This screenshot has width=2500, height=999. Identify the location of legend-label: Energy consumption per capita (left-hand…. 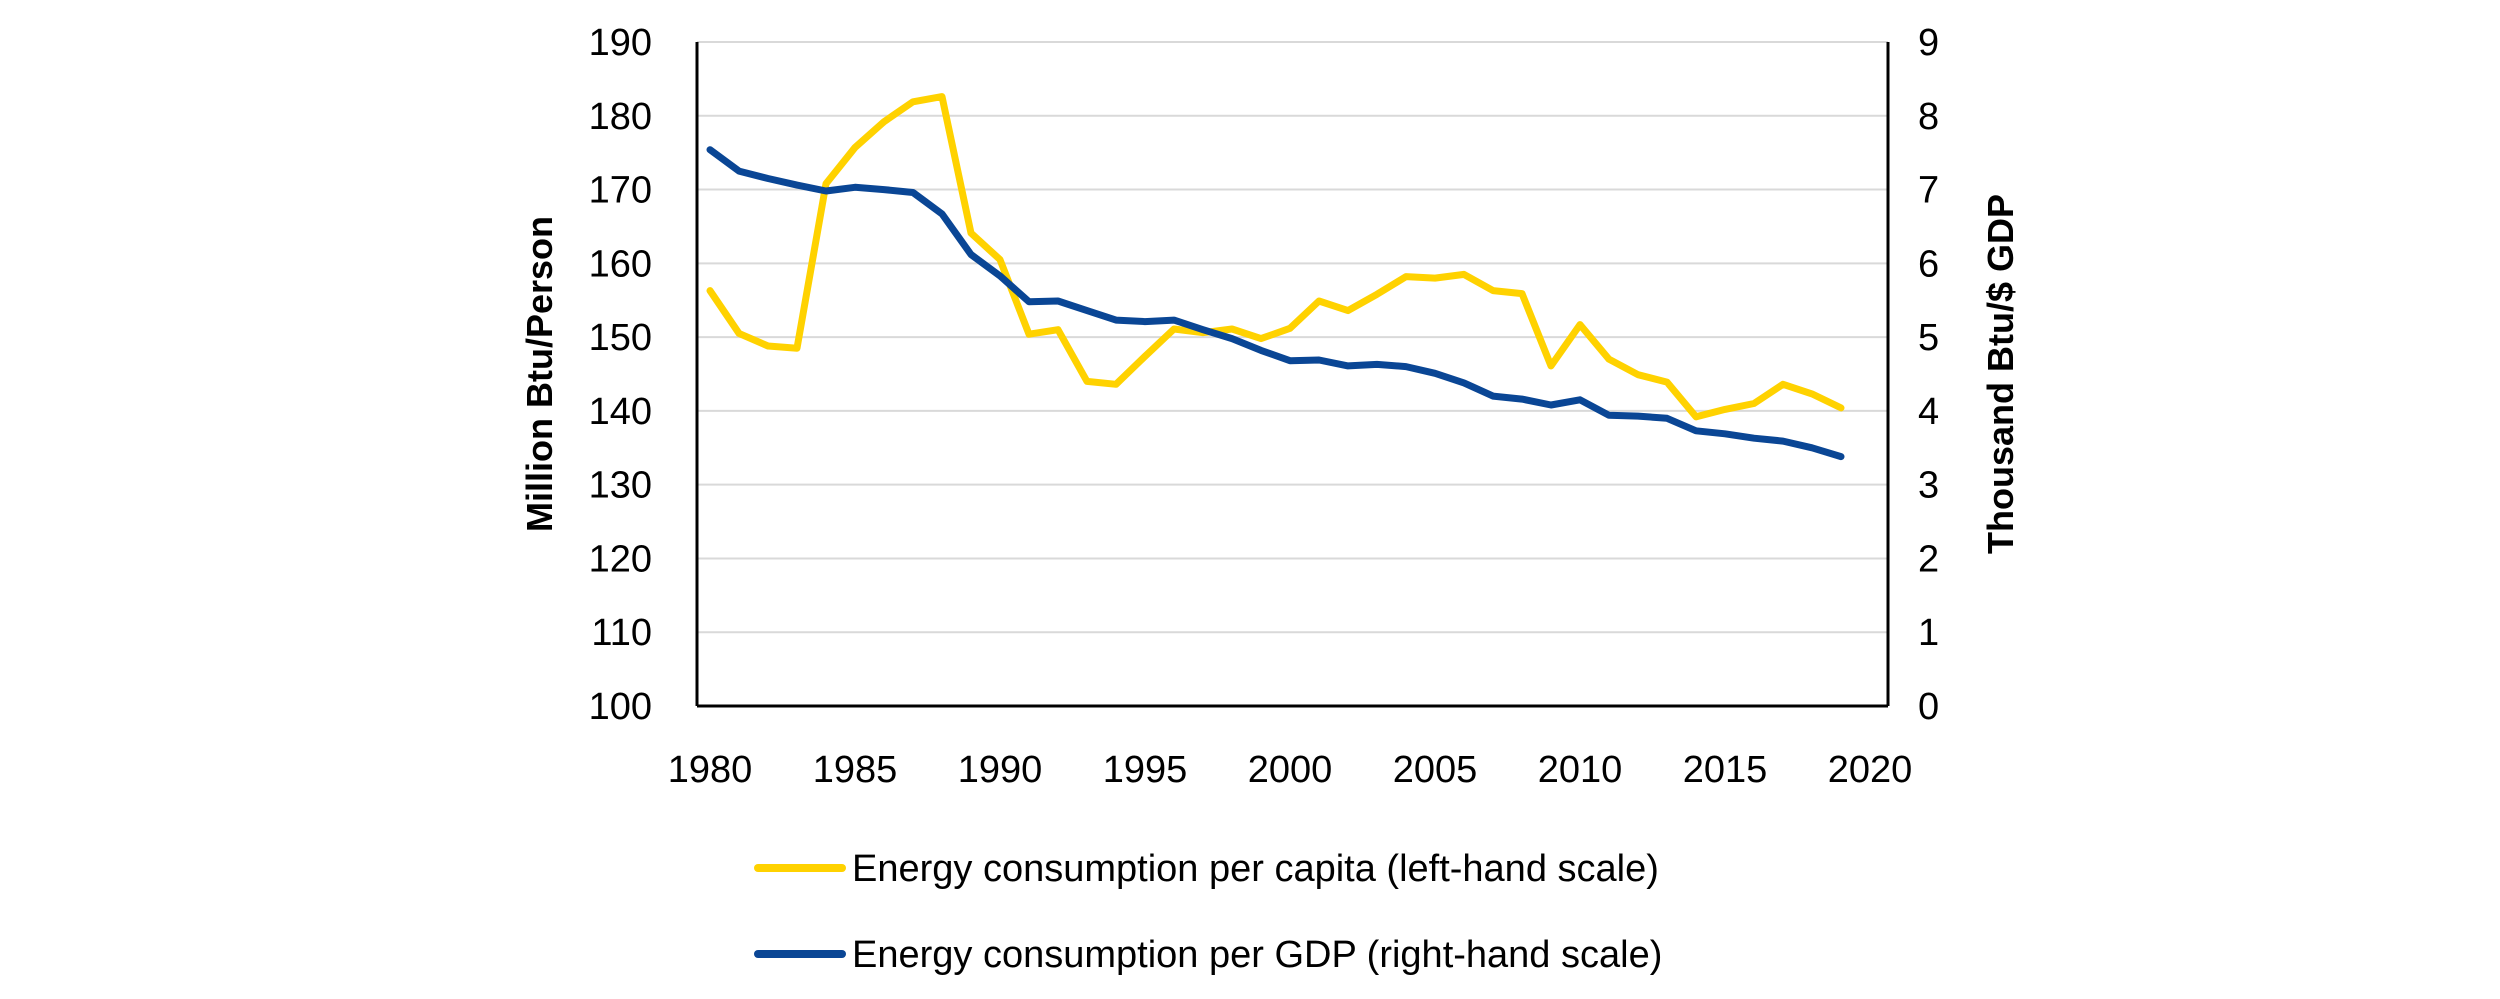
(1255, 869).